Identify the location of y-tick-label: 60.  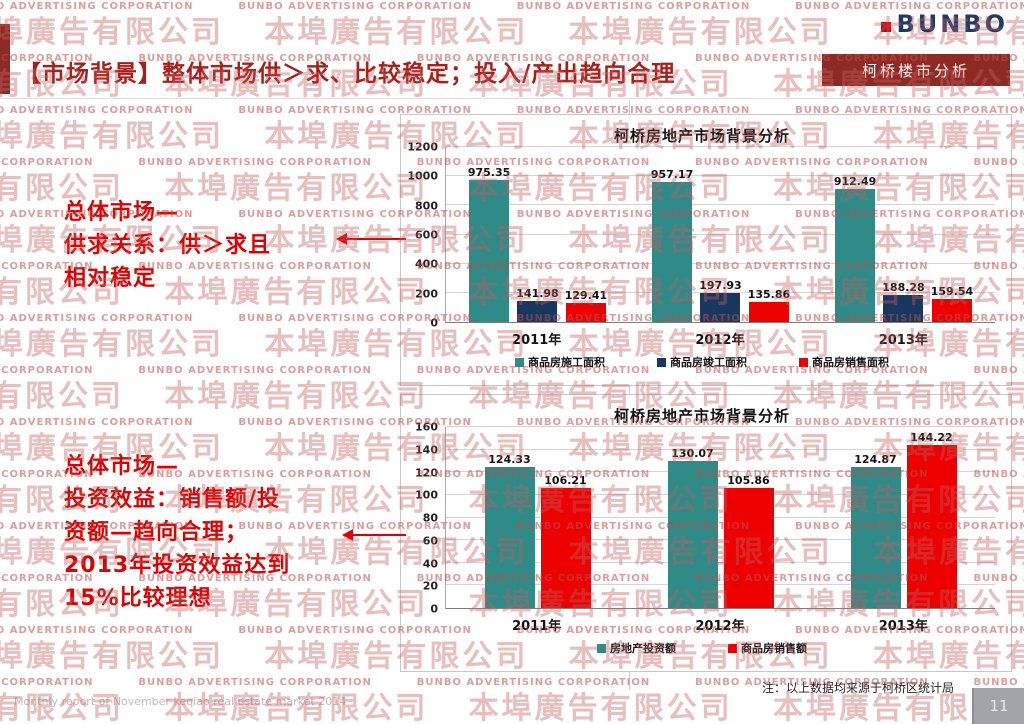
(430, 541).